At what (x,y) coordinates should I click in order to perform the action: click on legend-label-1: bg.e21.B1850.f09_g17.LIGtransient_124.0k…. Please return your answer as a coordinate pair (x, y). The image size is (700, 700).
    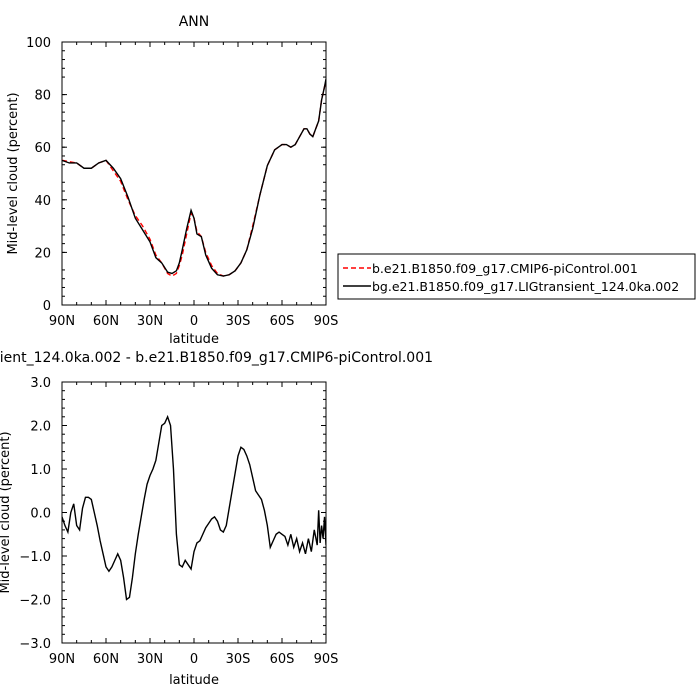
    Looking at the image, I should click on (525, 286).